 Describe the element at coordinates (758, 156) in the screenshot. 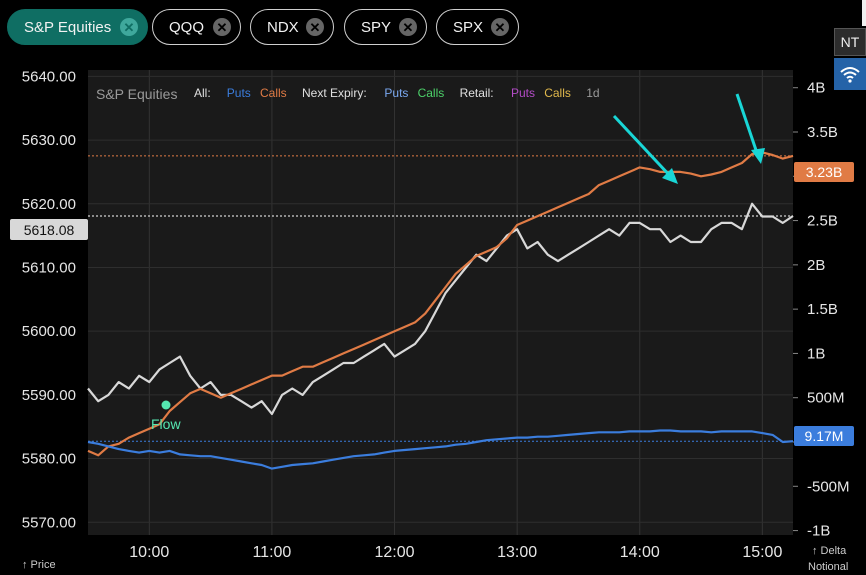

I see `arrow-2-head` at that location.